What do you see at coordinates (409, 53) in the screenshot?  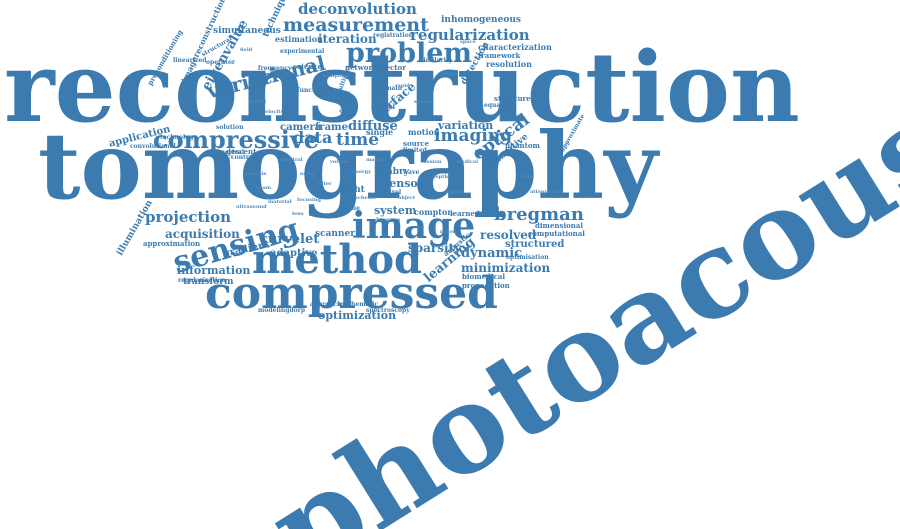 I see `word: problem` at bounding box center [409, 53].